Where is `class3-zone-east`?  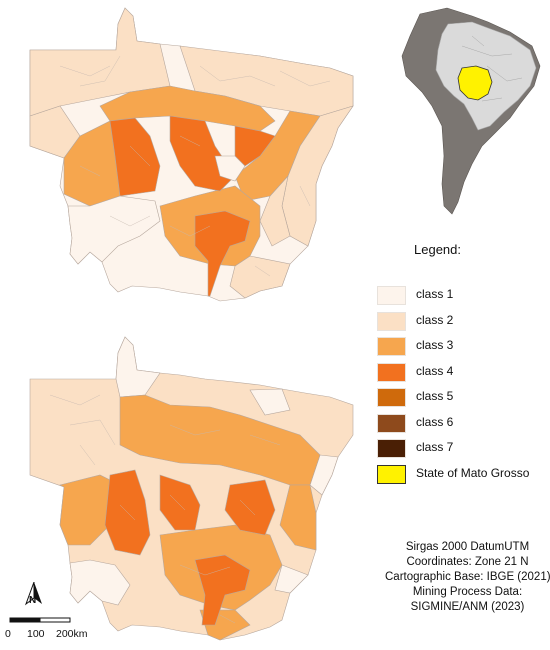
class3-zone-east is located at coordinates (298, 517).